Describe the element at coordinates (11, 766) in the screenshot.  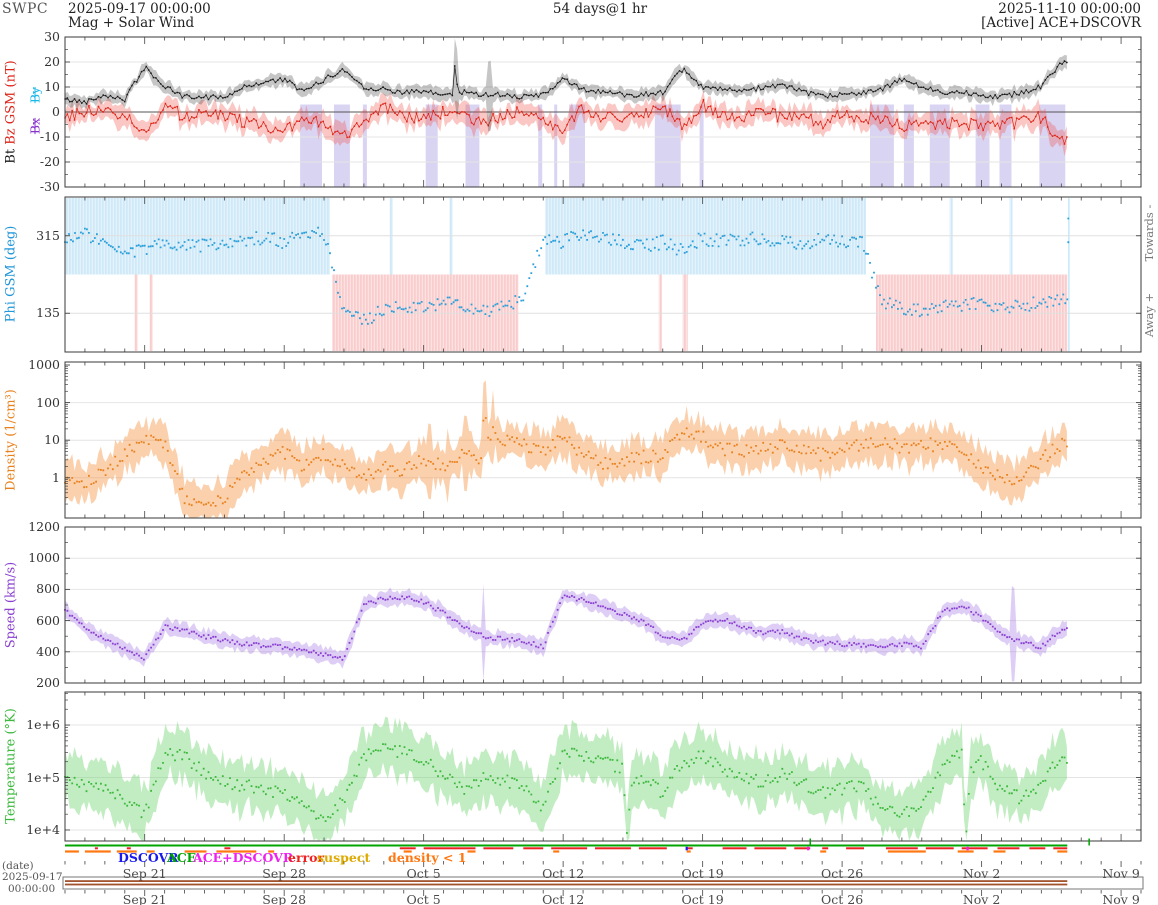
I see `temperature-axis-label: Temperature (°K)` at that location.